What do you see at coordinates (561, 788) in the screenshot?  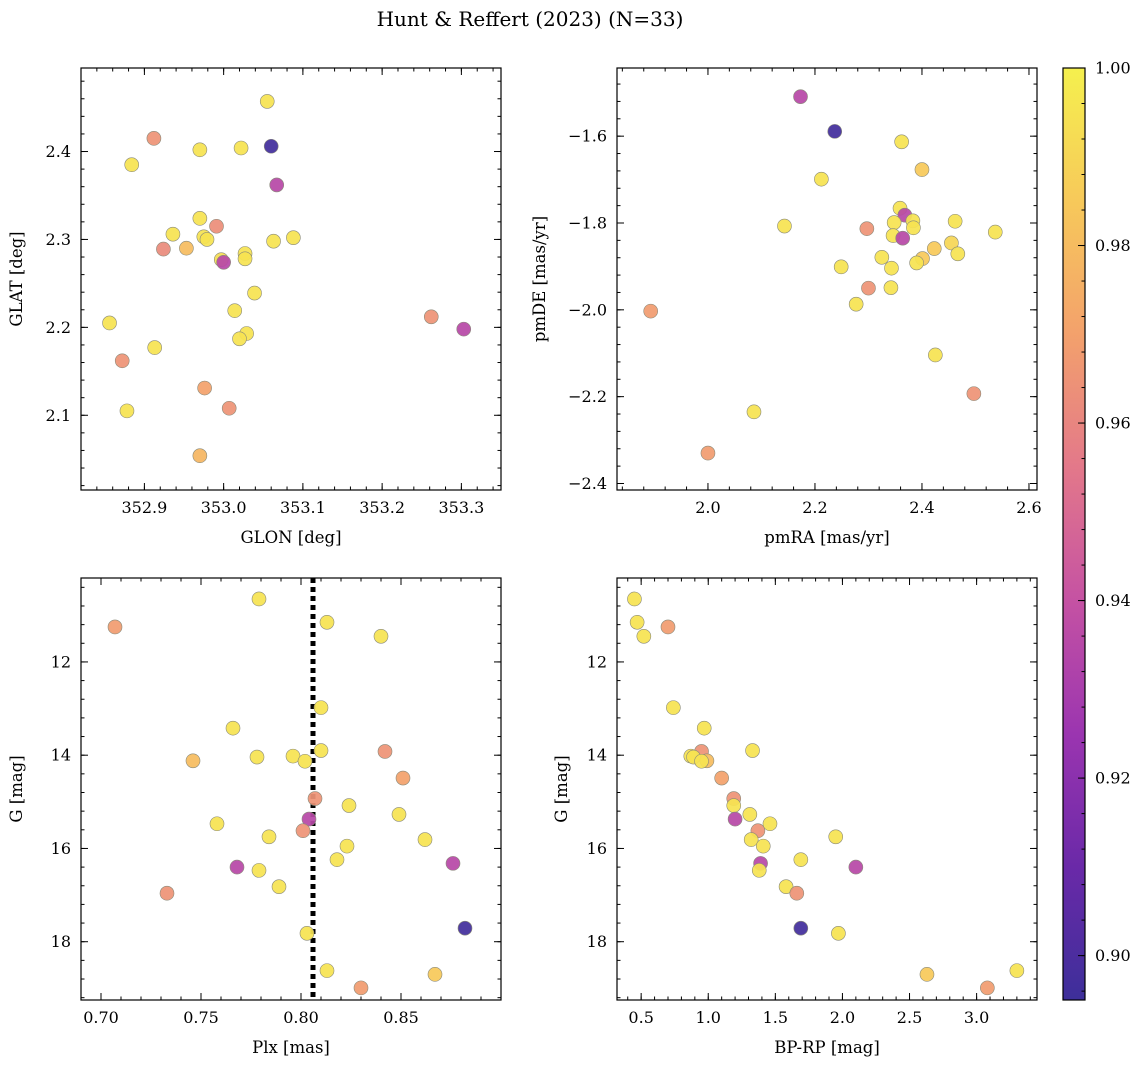 I see `y-axis-label: G [mag]` at bounding box center [561, 788].